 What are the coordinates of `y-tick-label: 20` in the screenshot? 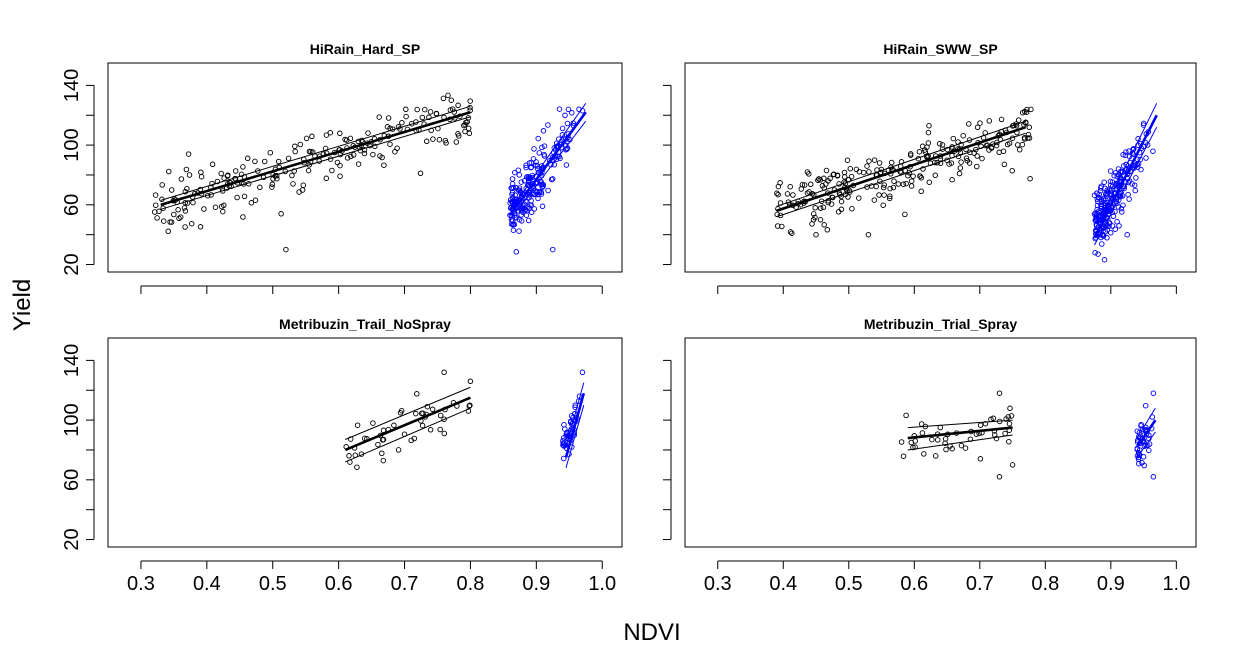 It's located at (72, 539).